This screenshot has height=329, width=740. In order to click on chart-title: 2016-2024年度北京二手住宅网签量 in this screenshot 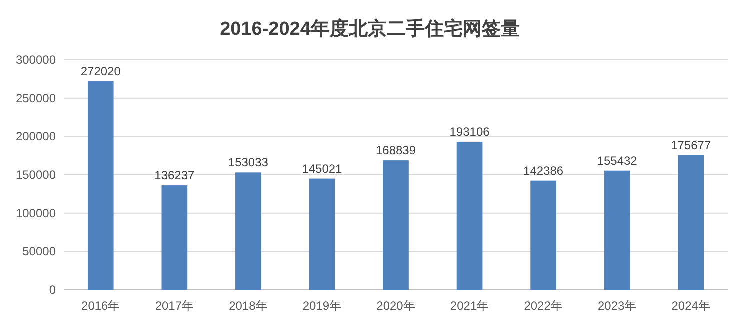, I will do `click(370, 29)`.